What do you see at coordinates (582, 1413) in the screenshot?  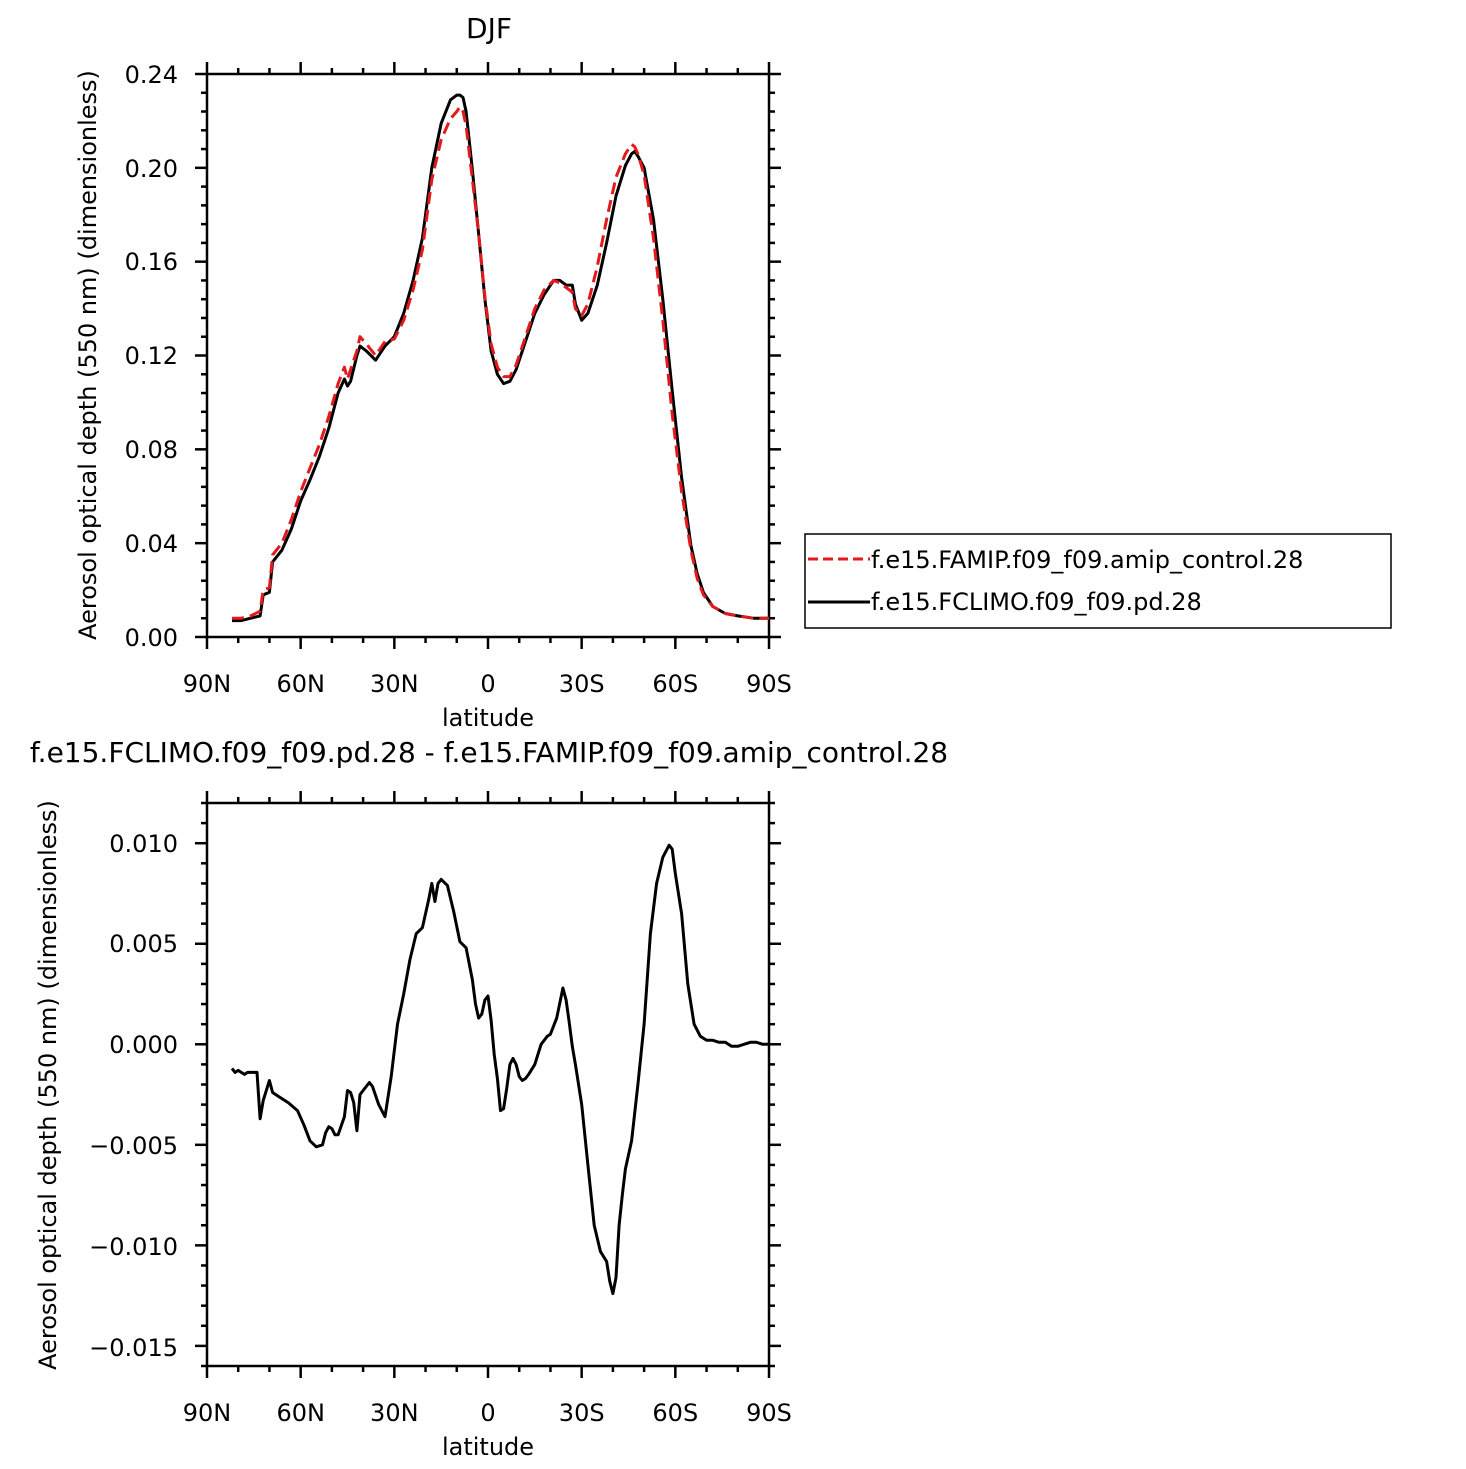 I see `bottom-xtick-label: 30S` at bounding box center [582, 1413].